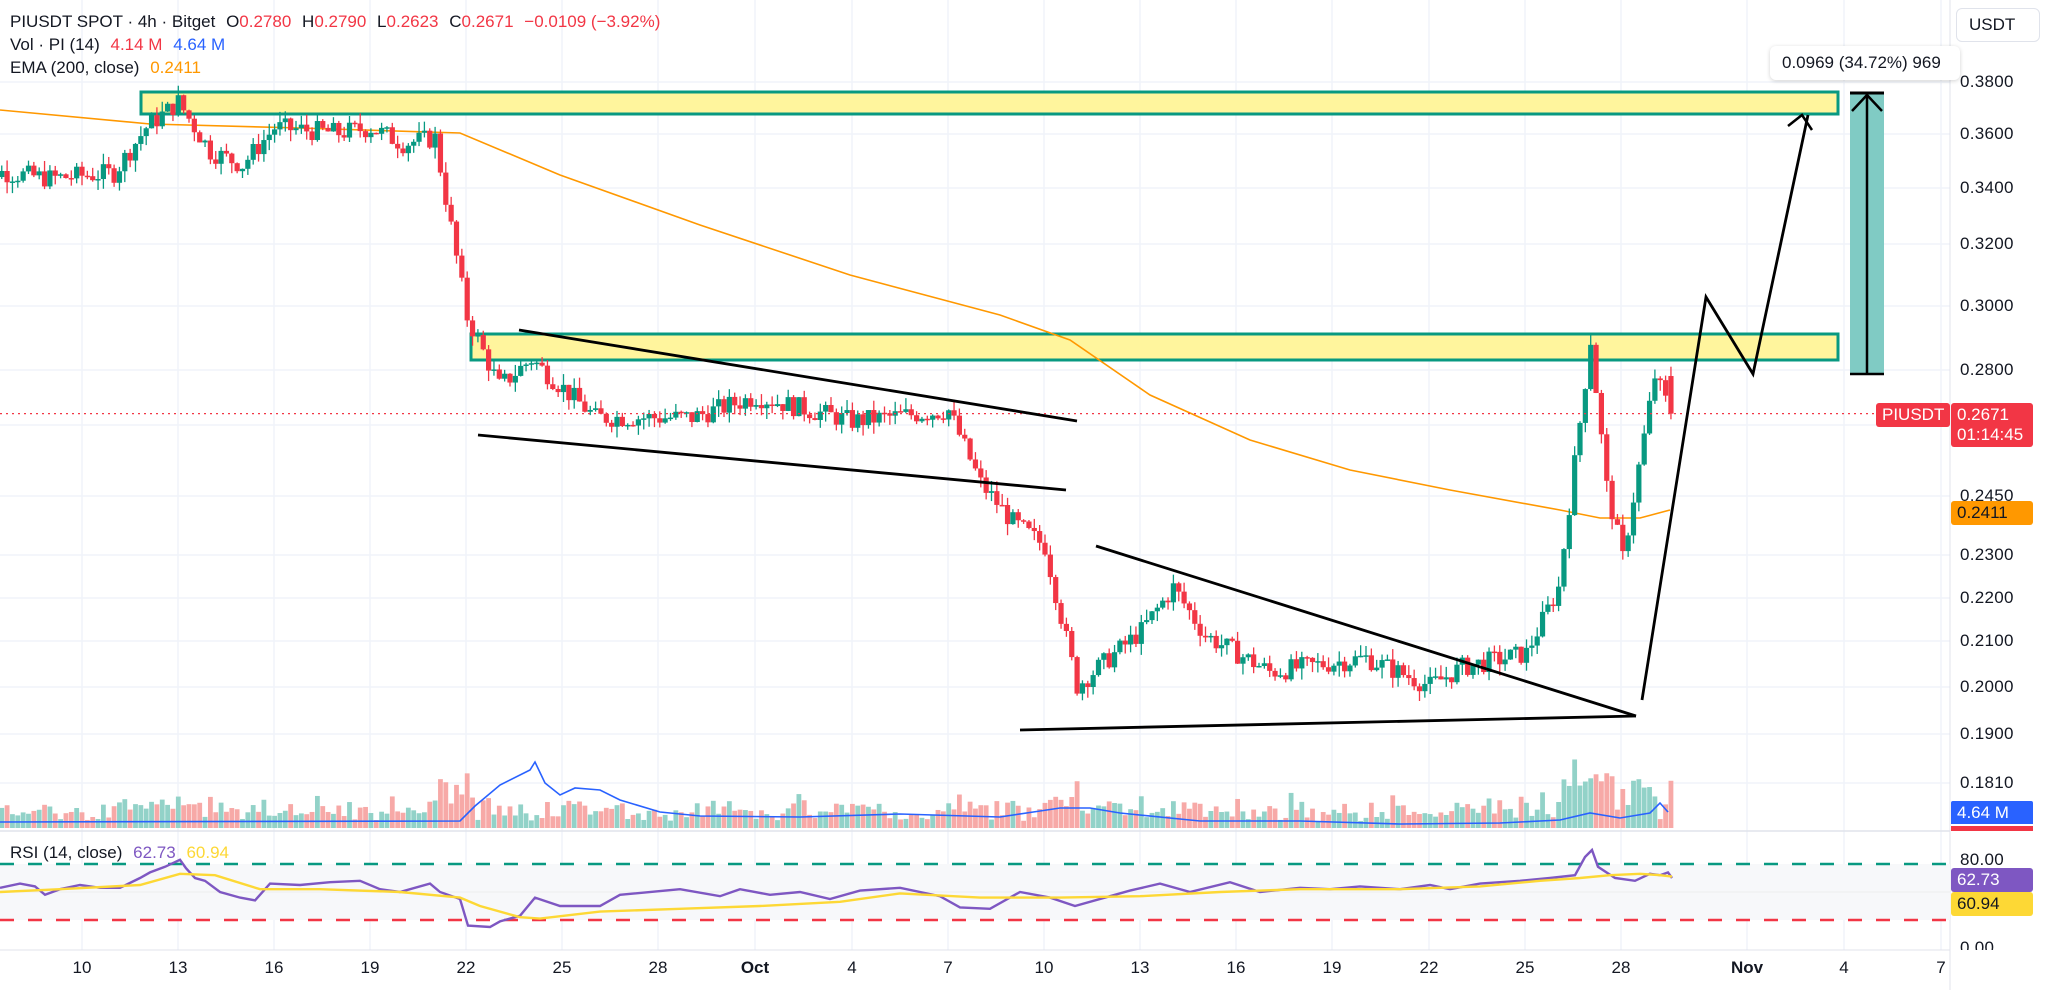 The image size is (2048, 990). I want to click on price-range-tooltip: 0.0969 (34.72%) 969, so click(1865, 63).